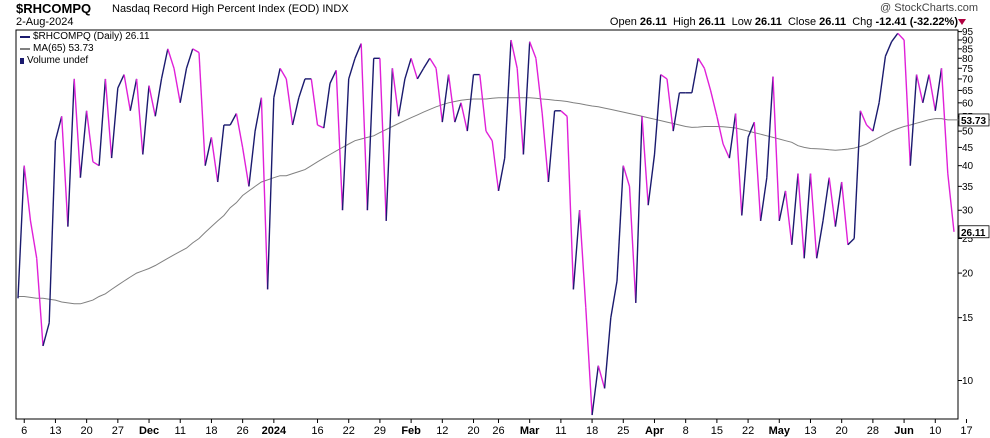 This screenshot has height=438, width=990. I want to click on x-tick-label: 29, so click(380, 431).